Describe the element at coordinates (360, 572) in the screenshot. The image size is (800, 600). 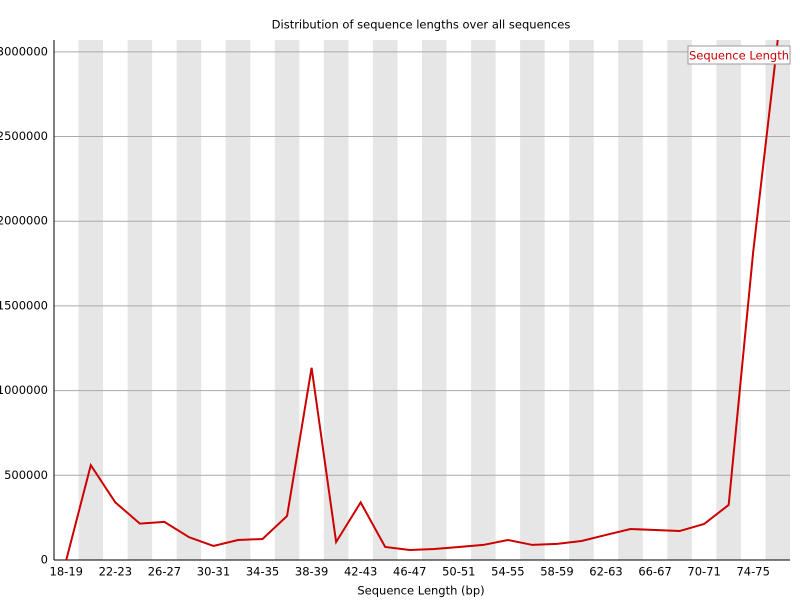
I see `x-tick-label: 42-43` at that location.